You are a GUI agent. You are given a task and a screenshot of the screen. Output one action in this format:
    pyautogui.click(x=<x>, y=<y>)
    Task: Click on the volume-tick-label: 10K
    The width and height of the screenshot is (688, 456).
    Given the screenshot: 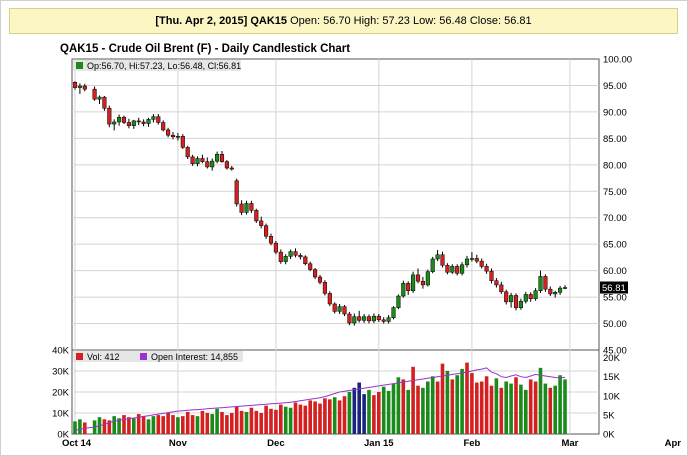 What is the action you would take?
    pyautogui.click(x=61, y=414)
    